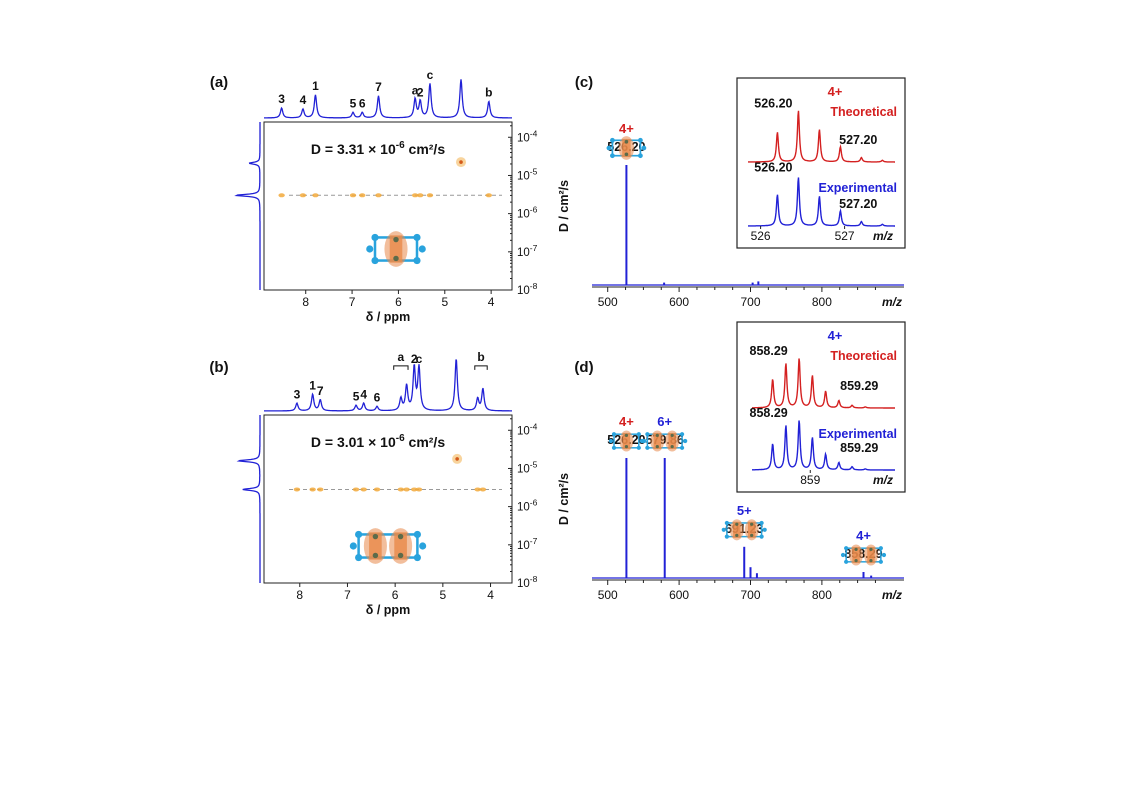 The height and width of the screenshot is (793, 1121). What do you see at coordinates (761, 236) in the screenshot?
I see `inset-x-tick-label: 526` at bounding box center [761, 236].